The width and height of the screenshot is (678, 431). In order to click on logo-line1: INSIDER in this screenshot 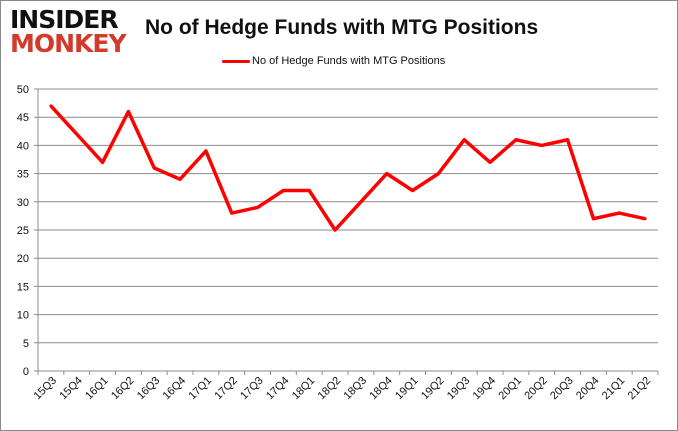, I will do `click(64, 19)`.